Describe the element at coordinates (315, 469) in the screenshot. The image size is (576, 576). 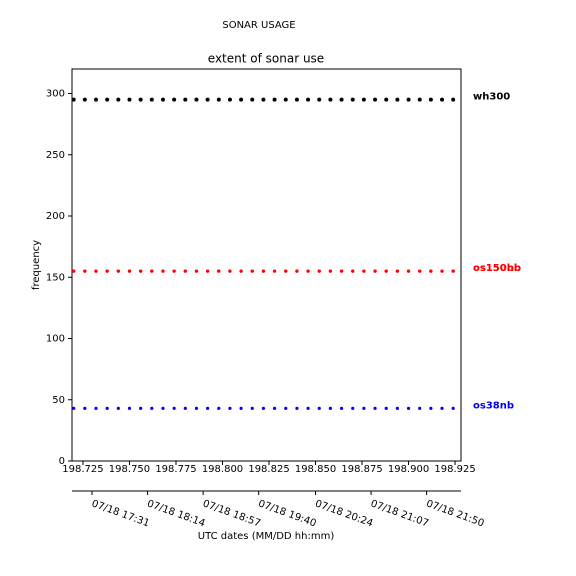
I see `x-tick-label: 198.850` at that location.